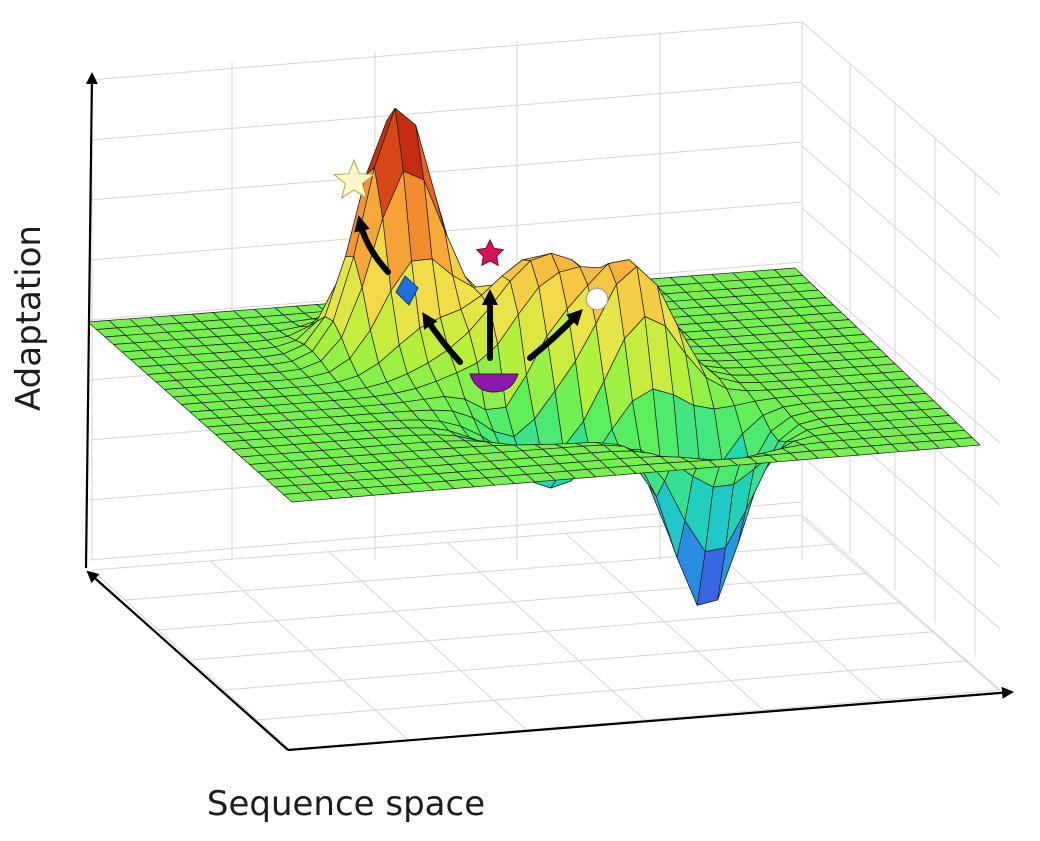  Describe the element at coordinates (597, 299) in the screenshot. I see `right-peak-hexagon-icon` at that location.